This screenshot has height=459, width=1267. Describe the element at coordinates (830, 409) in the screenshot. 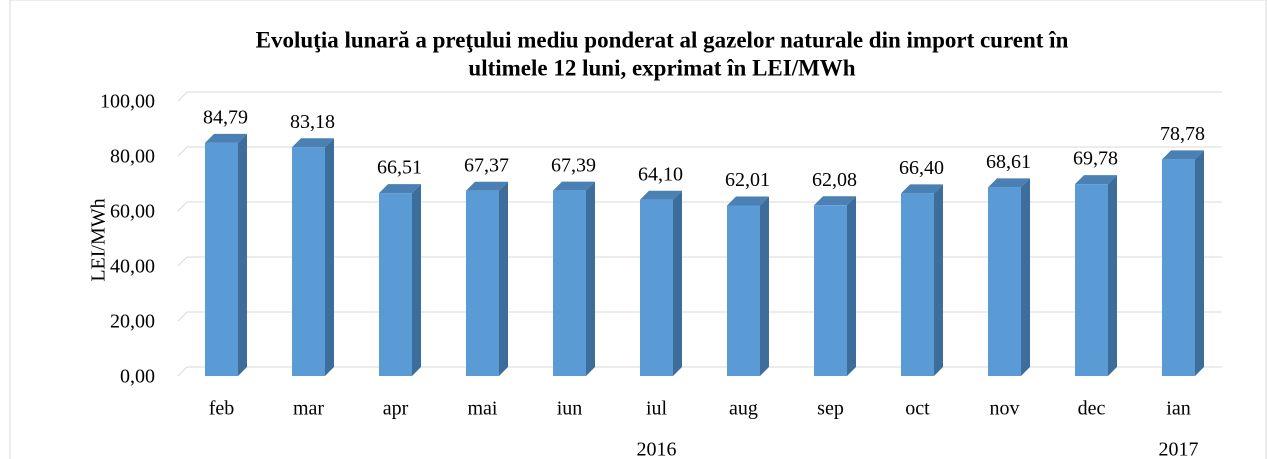

I see `x-tick-label: sep` at that location.